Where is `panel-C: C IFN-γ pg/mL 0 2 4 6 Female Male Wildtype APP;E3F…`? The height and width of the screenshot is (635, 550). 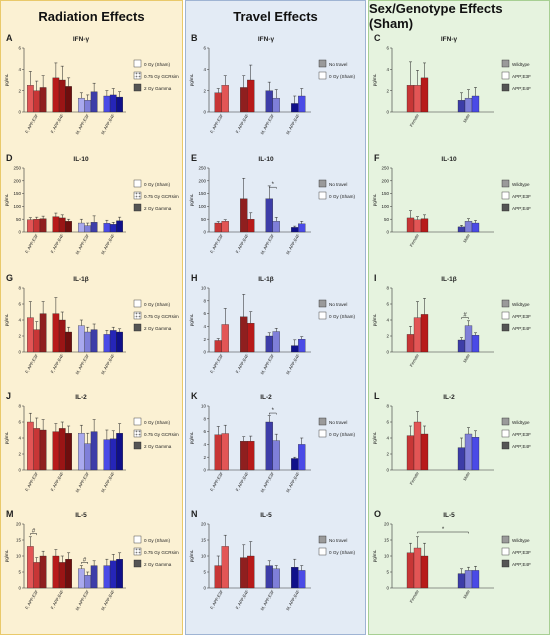
panel-C: C IFN-γ pg/mL 0 2 4 6 Female Male Wildtype APP;E3F… is located at coordinates (459, 93).